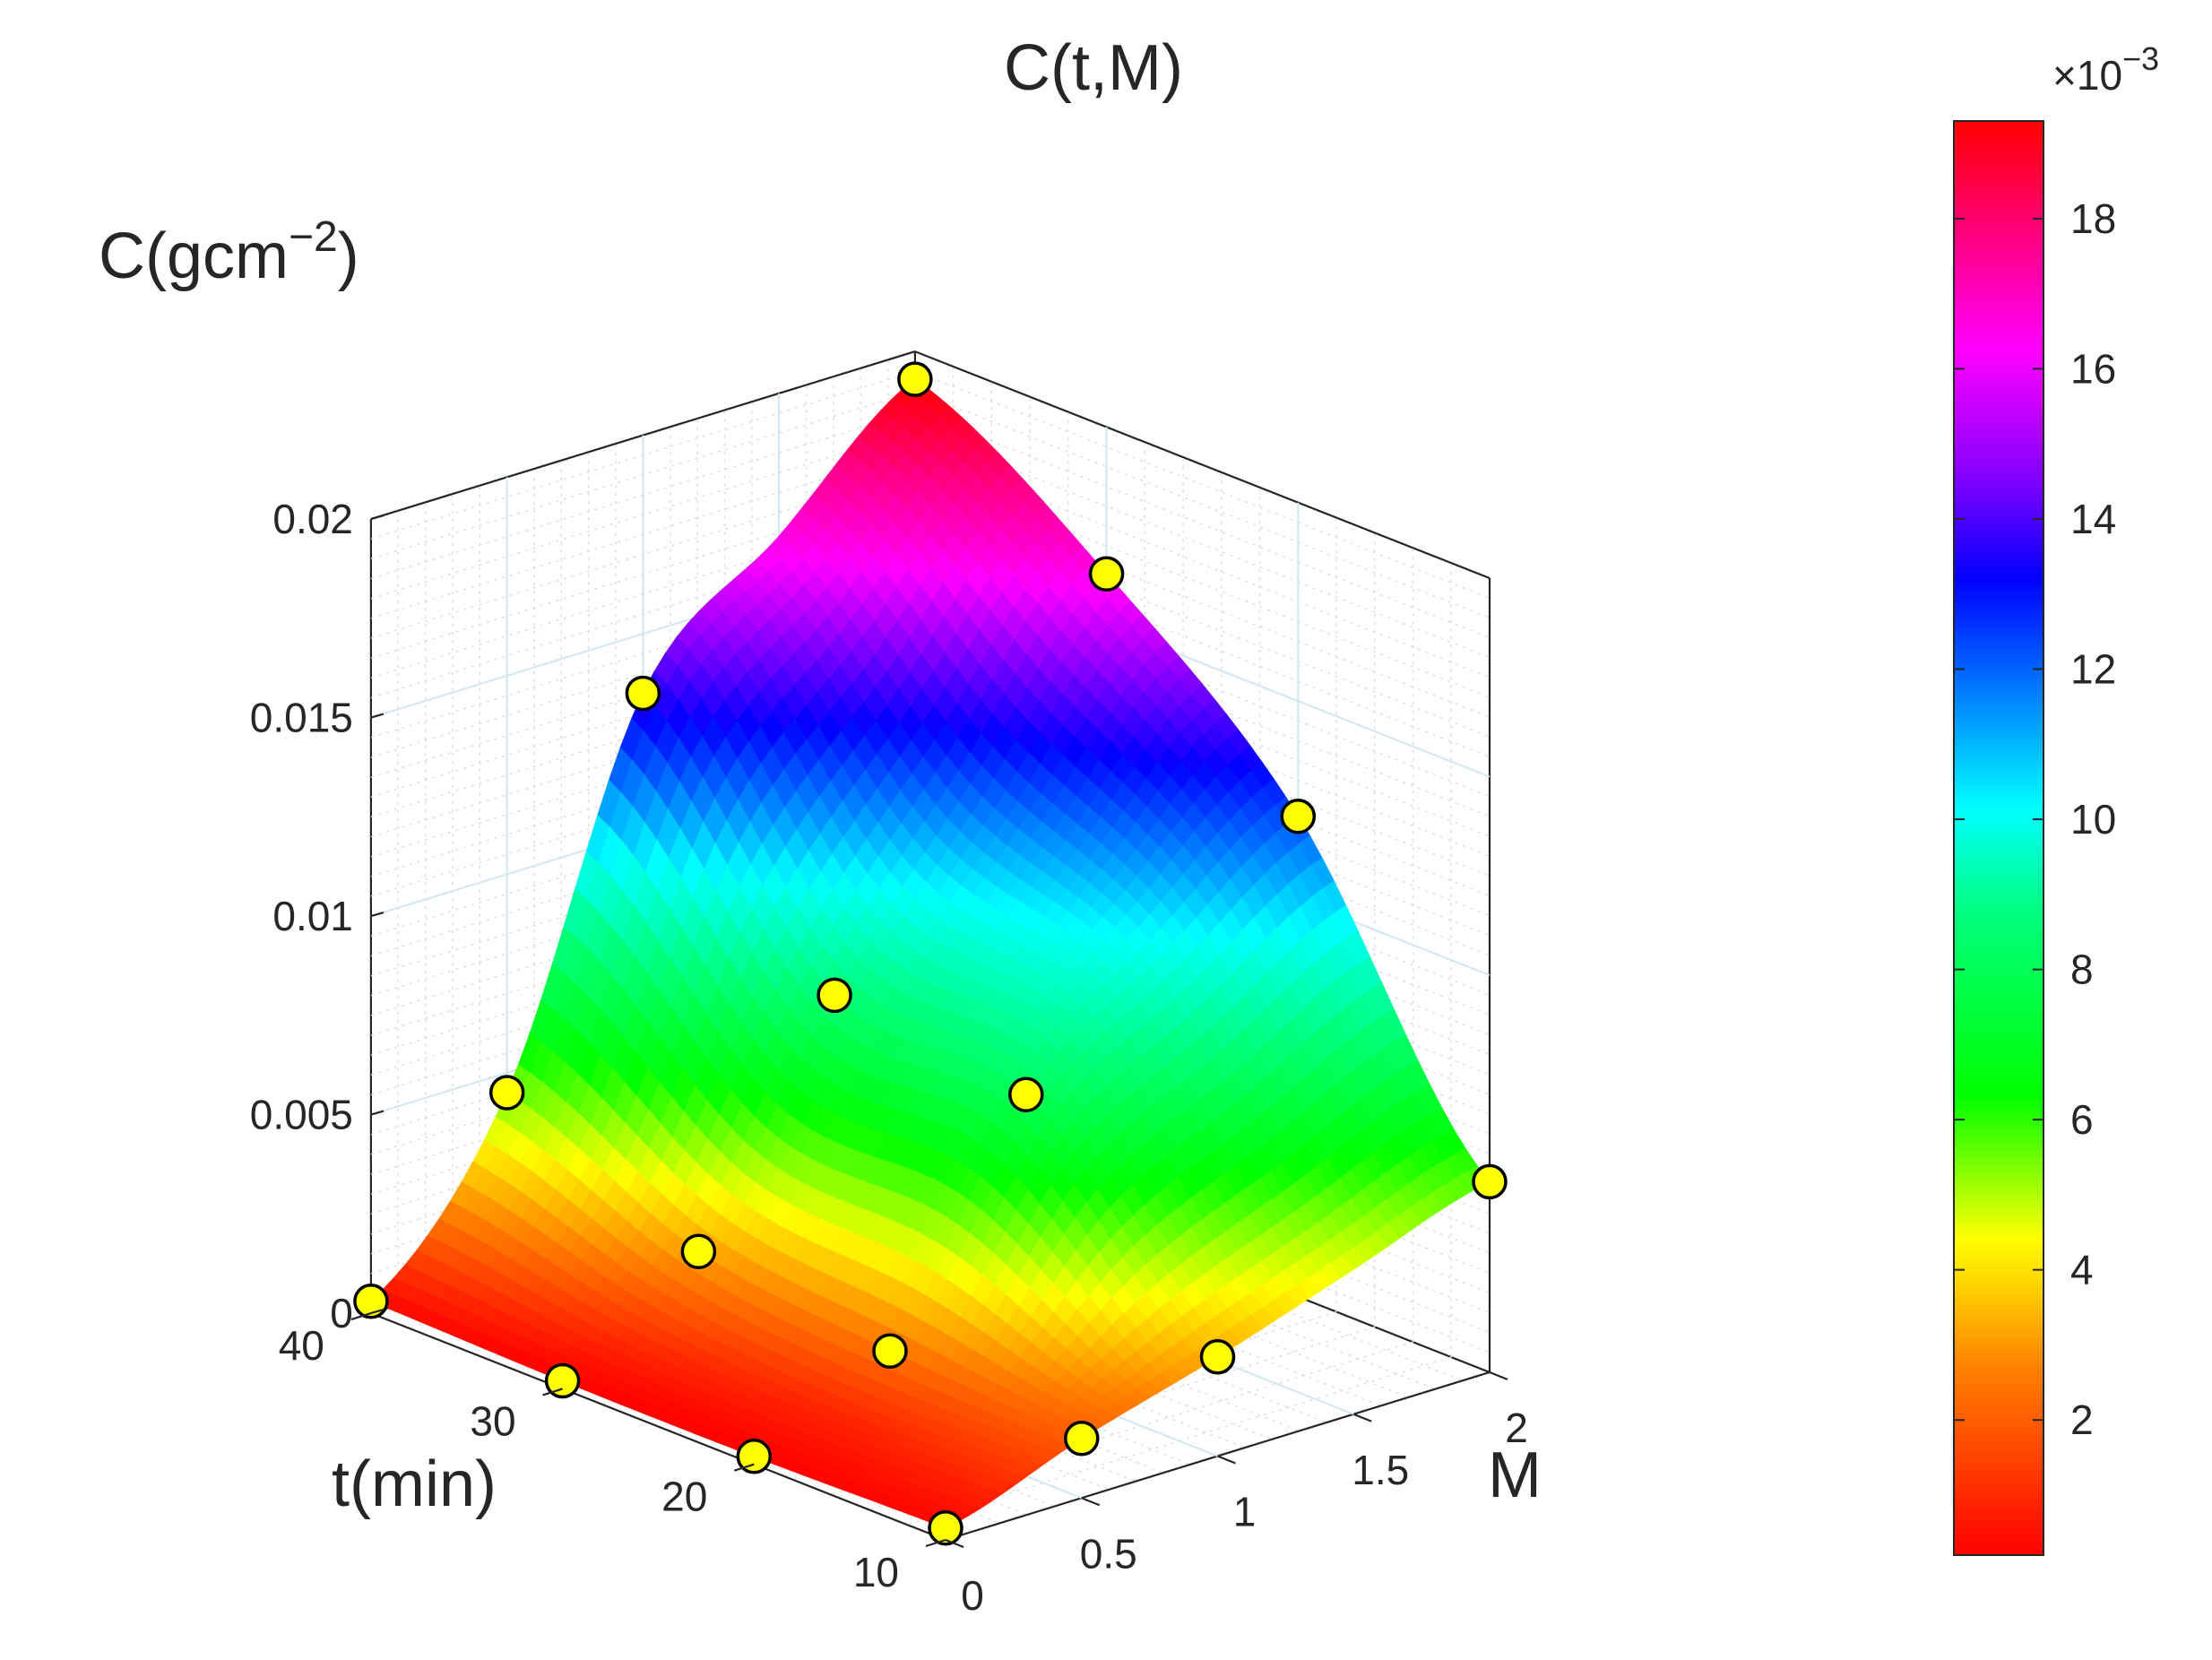 This screenshot has height=1660, width=2212. Describe the element at coordinates (2093, 519) in the screenshot. I see `colorbar-tick-label: 14` at that location.